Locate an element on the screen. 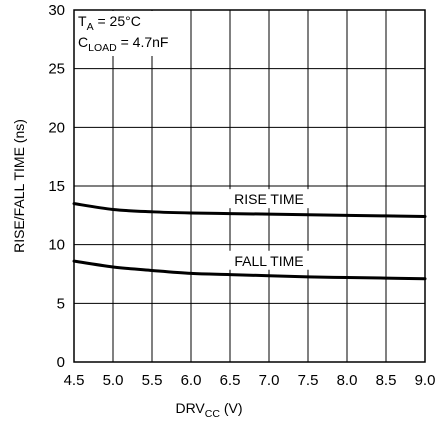  y-axis-title: RISE/FALL TIME (ns) is located at coordinates (19, 186).